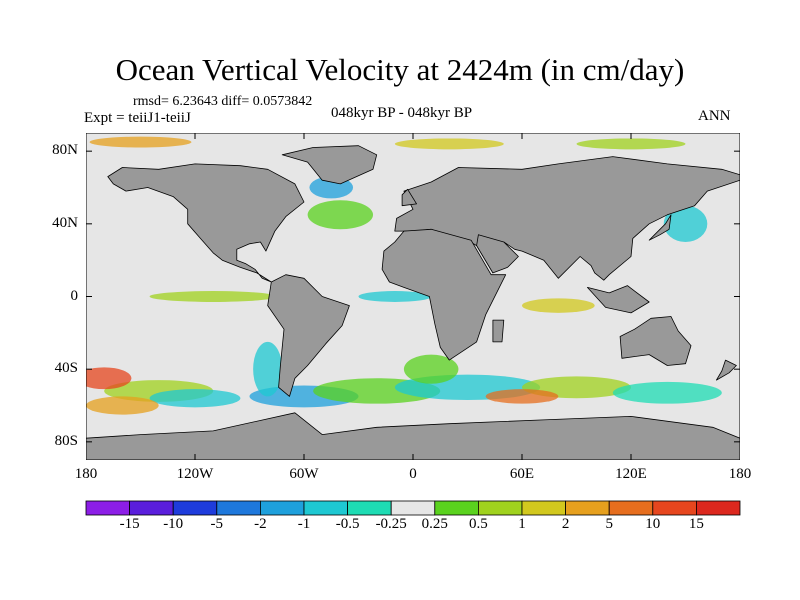 This screenshot has height=600, width=800. I want to click on colorbar-label: 2, so click(565, 524).